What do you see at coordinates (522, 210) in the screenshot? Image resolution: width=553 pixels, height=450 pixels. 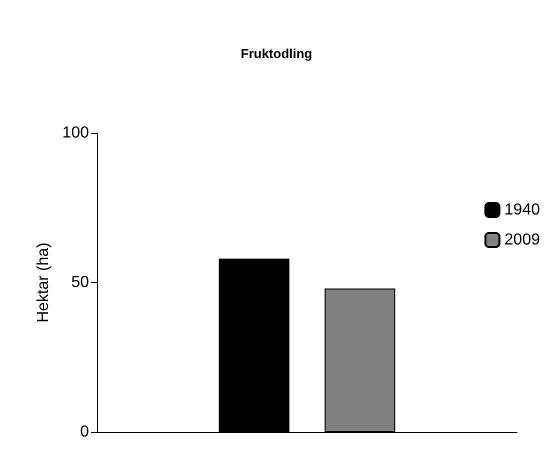 I see `legend-label: 1940` at bounding box center [522, 210].